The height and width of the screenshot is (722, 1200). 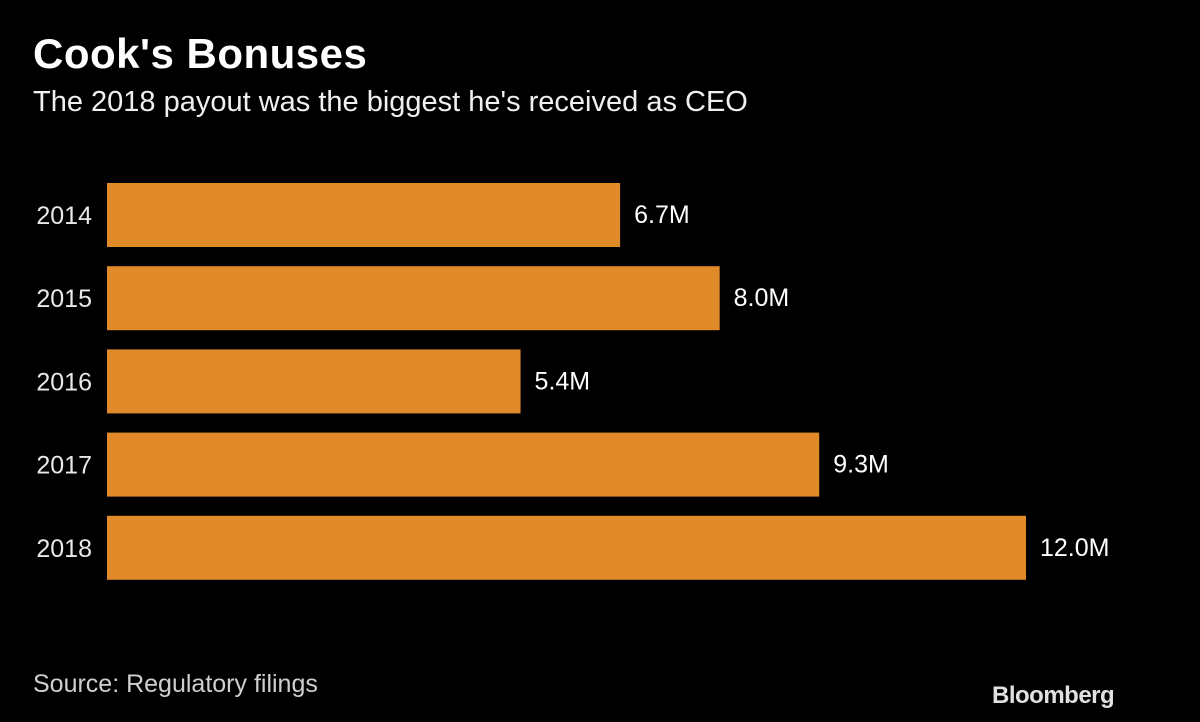 I want to click on category-label: 2018, so click(x=64, y=549).